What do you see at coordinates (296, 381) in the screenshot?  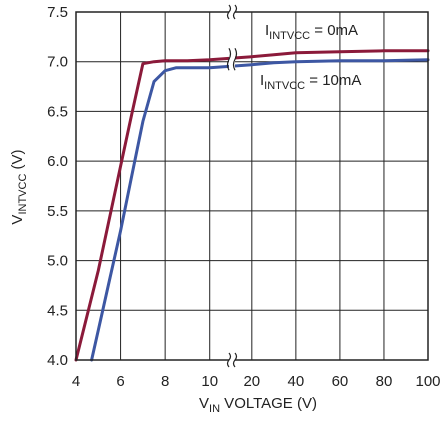 I see `x-tick-label: 40` at bounding box center [296, 381].